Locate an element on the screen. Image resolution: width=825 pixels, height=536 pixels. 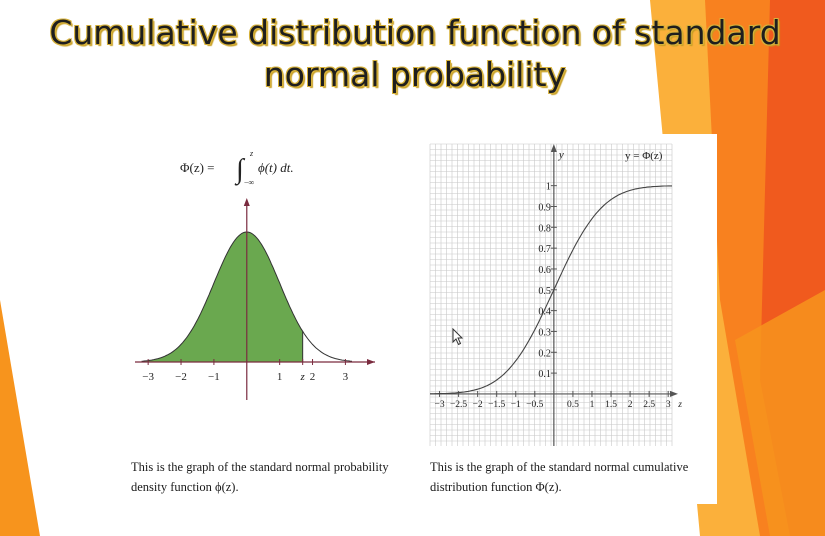
cdf-y-axis-label: y is located at coordinates (561, 155).